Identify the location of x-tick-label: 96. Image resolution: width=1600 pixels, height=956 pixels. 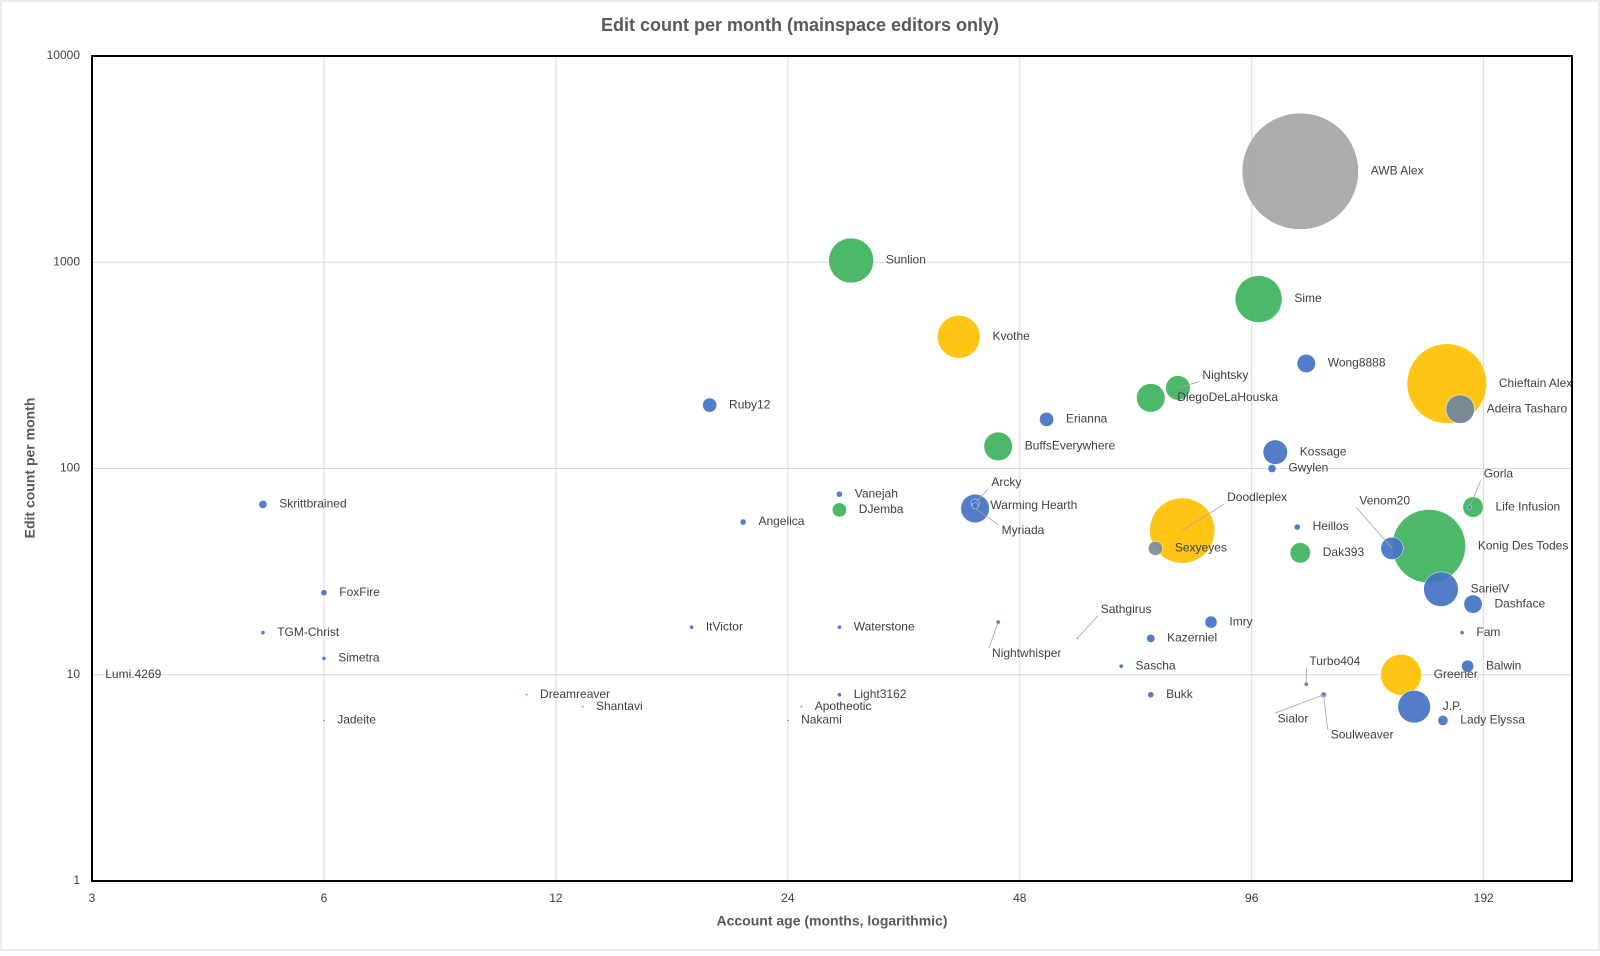
(1252, 898).